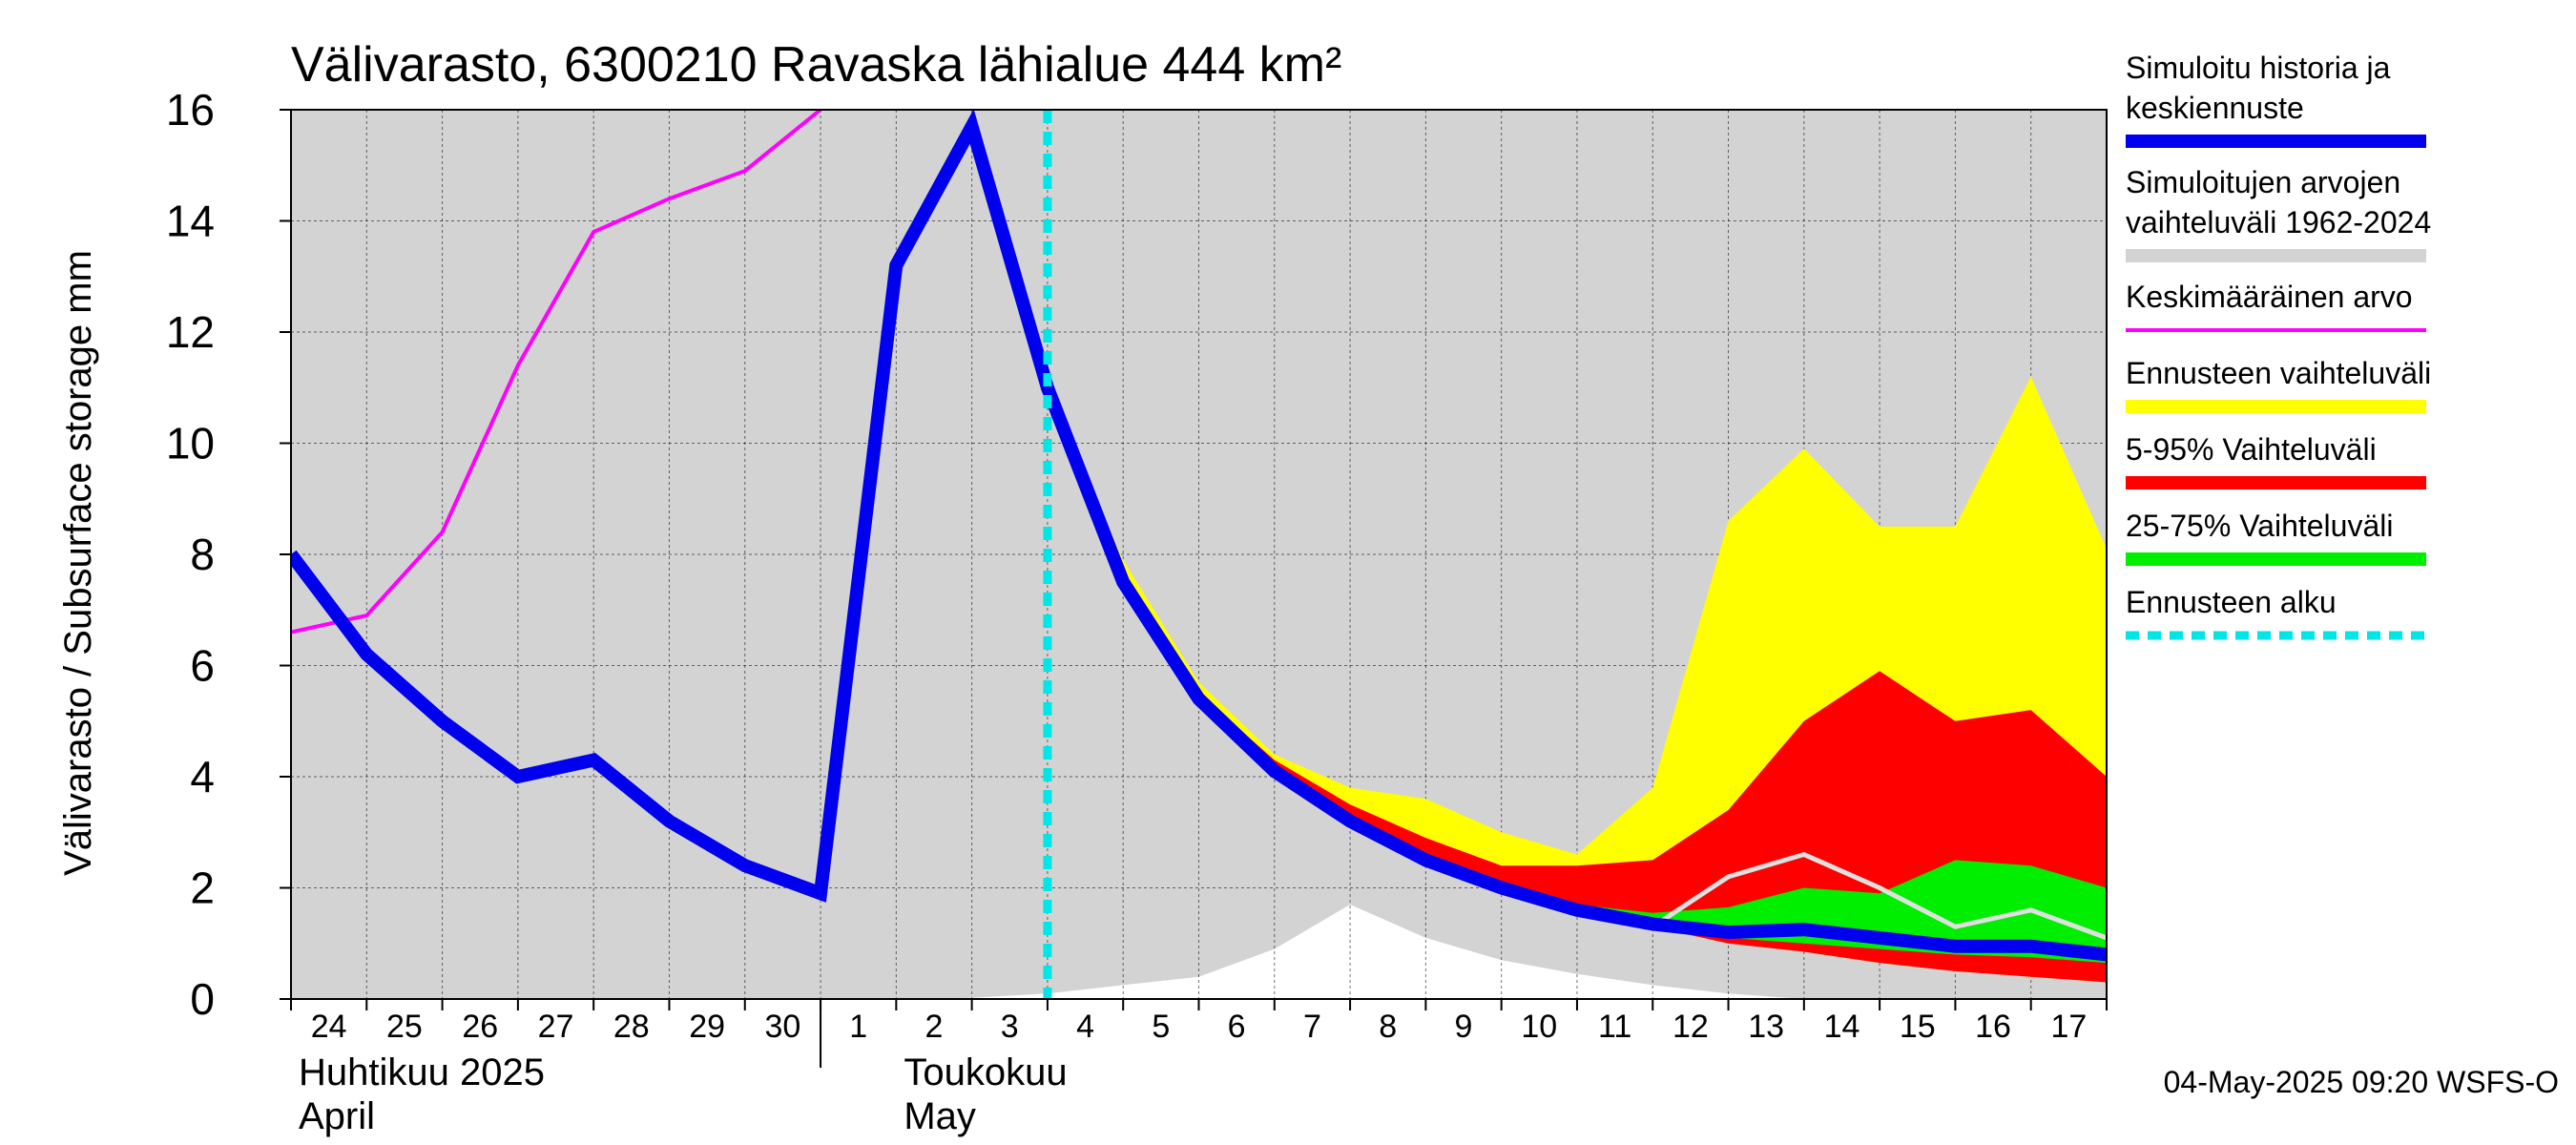 The image size is (2576, 1145). What do you see at coordinates (1766, 1027) in the screenshot?
I see `x-tick-label: 13` at bounding box center [1766, 1027].